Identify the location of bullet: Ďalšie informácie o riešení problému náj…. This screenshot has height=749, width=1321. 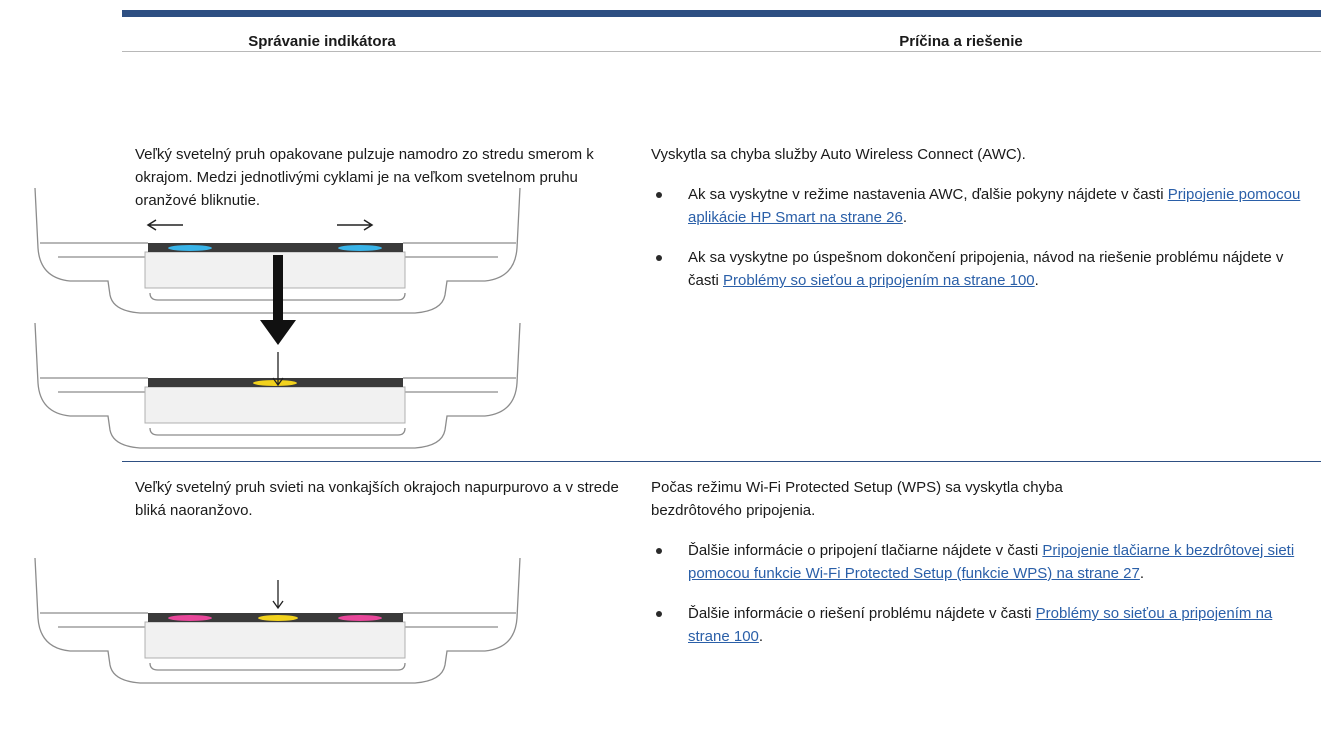
(981, 625).